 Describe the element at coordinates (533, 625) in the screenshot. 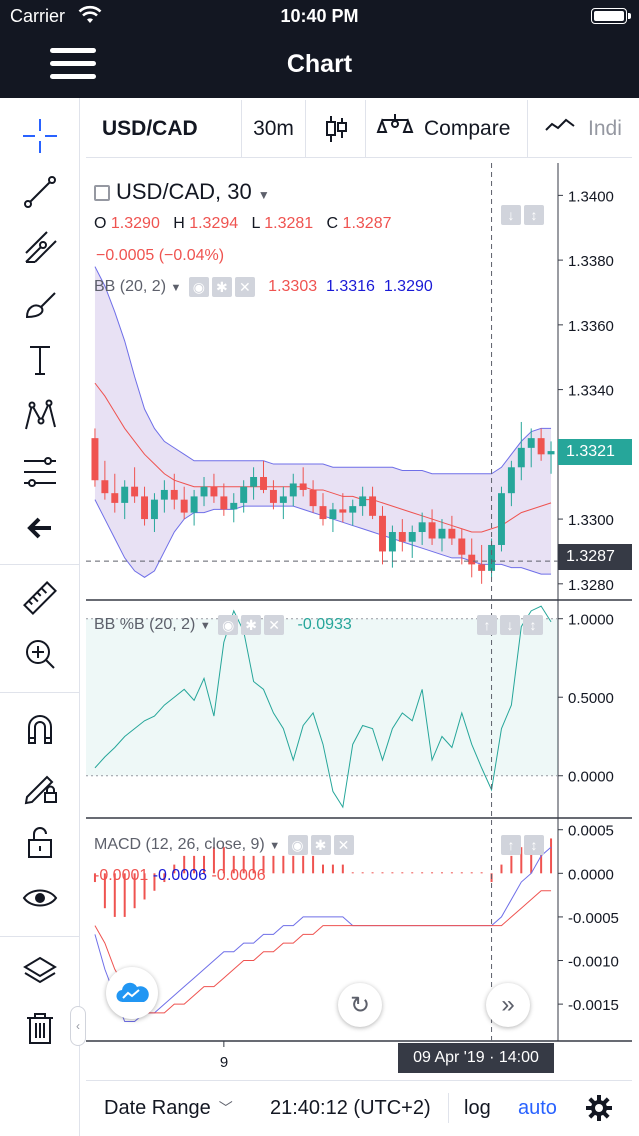

I see `pctb-maximize-icon: ↕` at that location.